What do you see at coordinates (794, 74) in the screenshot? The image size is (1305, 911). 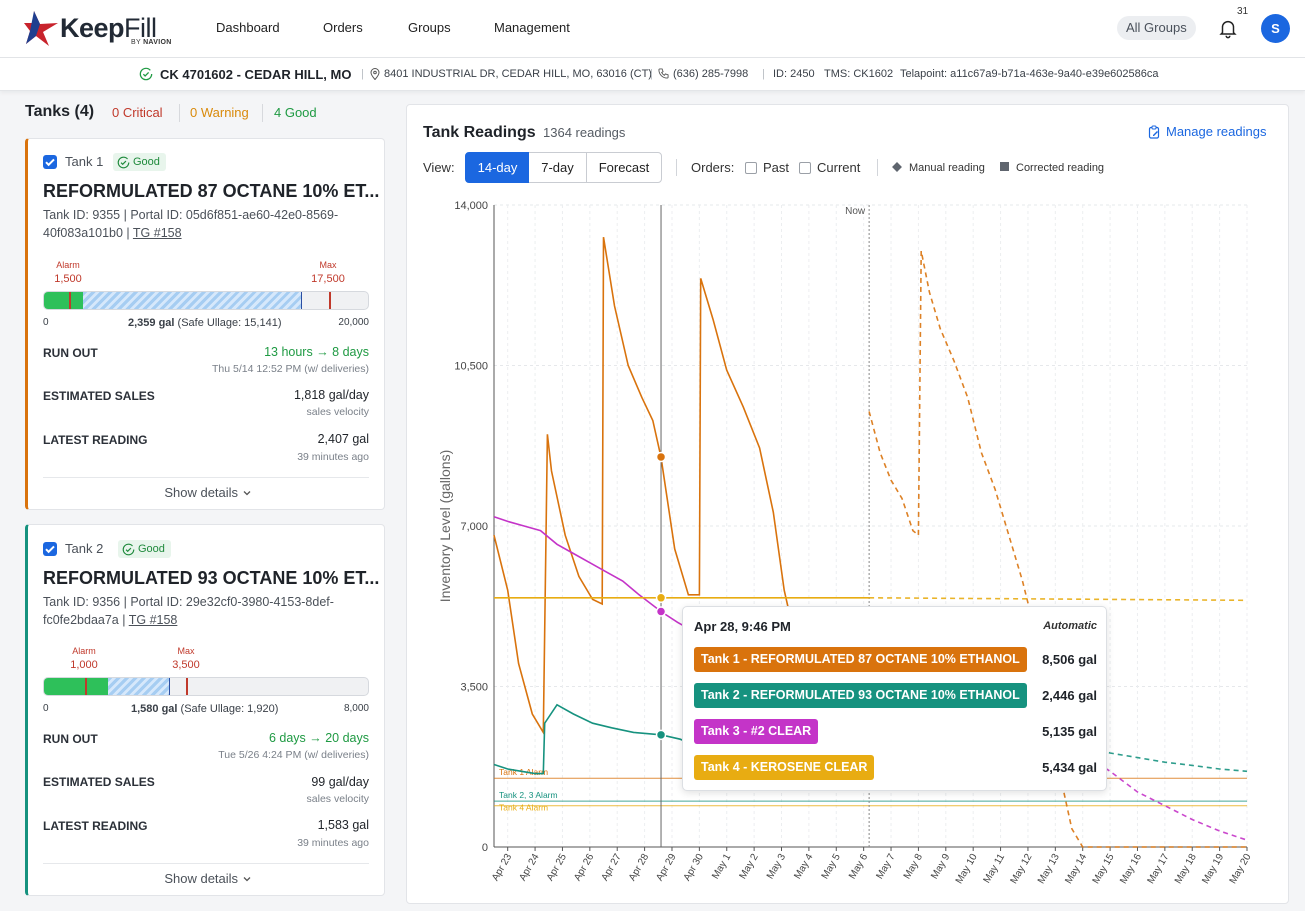 I see `site-id: ID: 2450` at bounding box center [794, 74].